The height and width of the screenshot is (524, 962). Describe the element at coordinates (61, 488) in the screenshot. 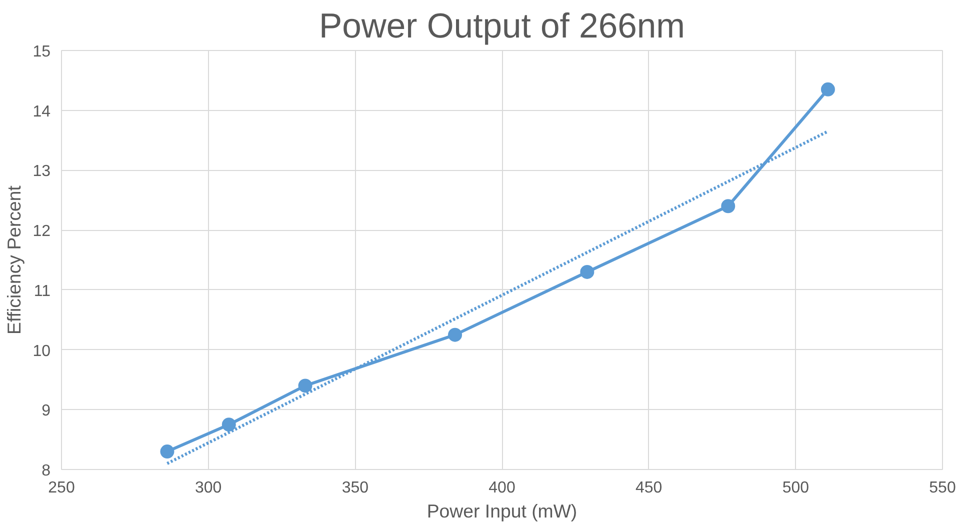

I see `x-tick-label: 250` at that location.